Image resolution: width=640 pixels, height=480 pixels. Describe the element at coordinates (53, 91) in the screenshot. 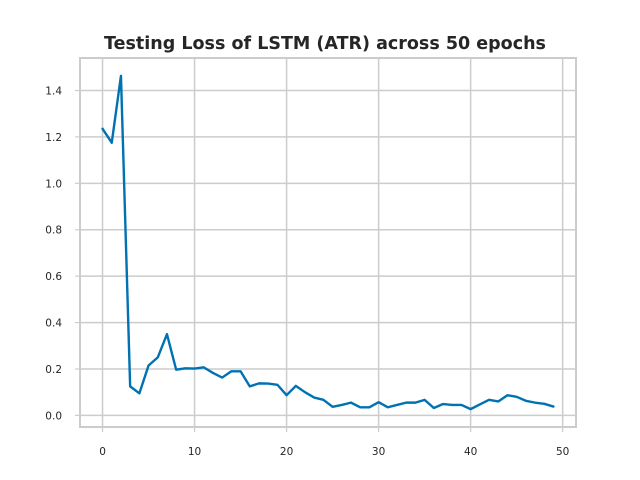

I see `y-tick-label: 1.4` at that location.